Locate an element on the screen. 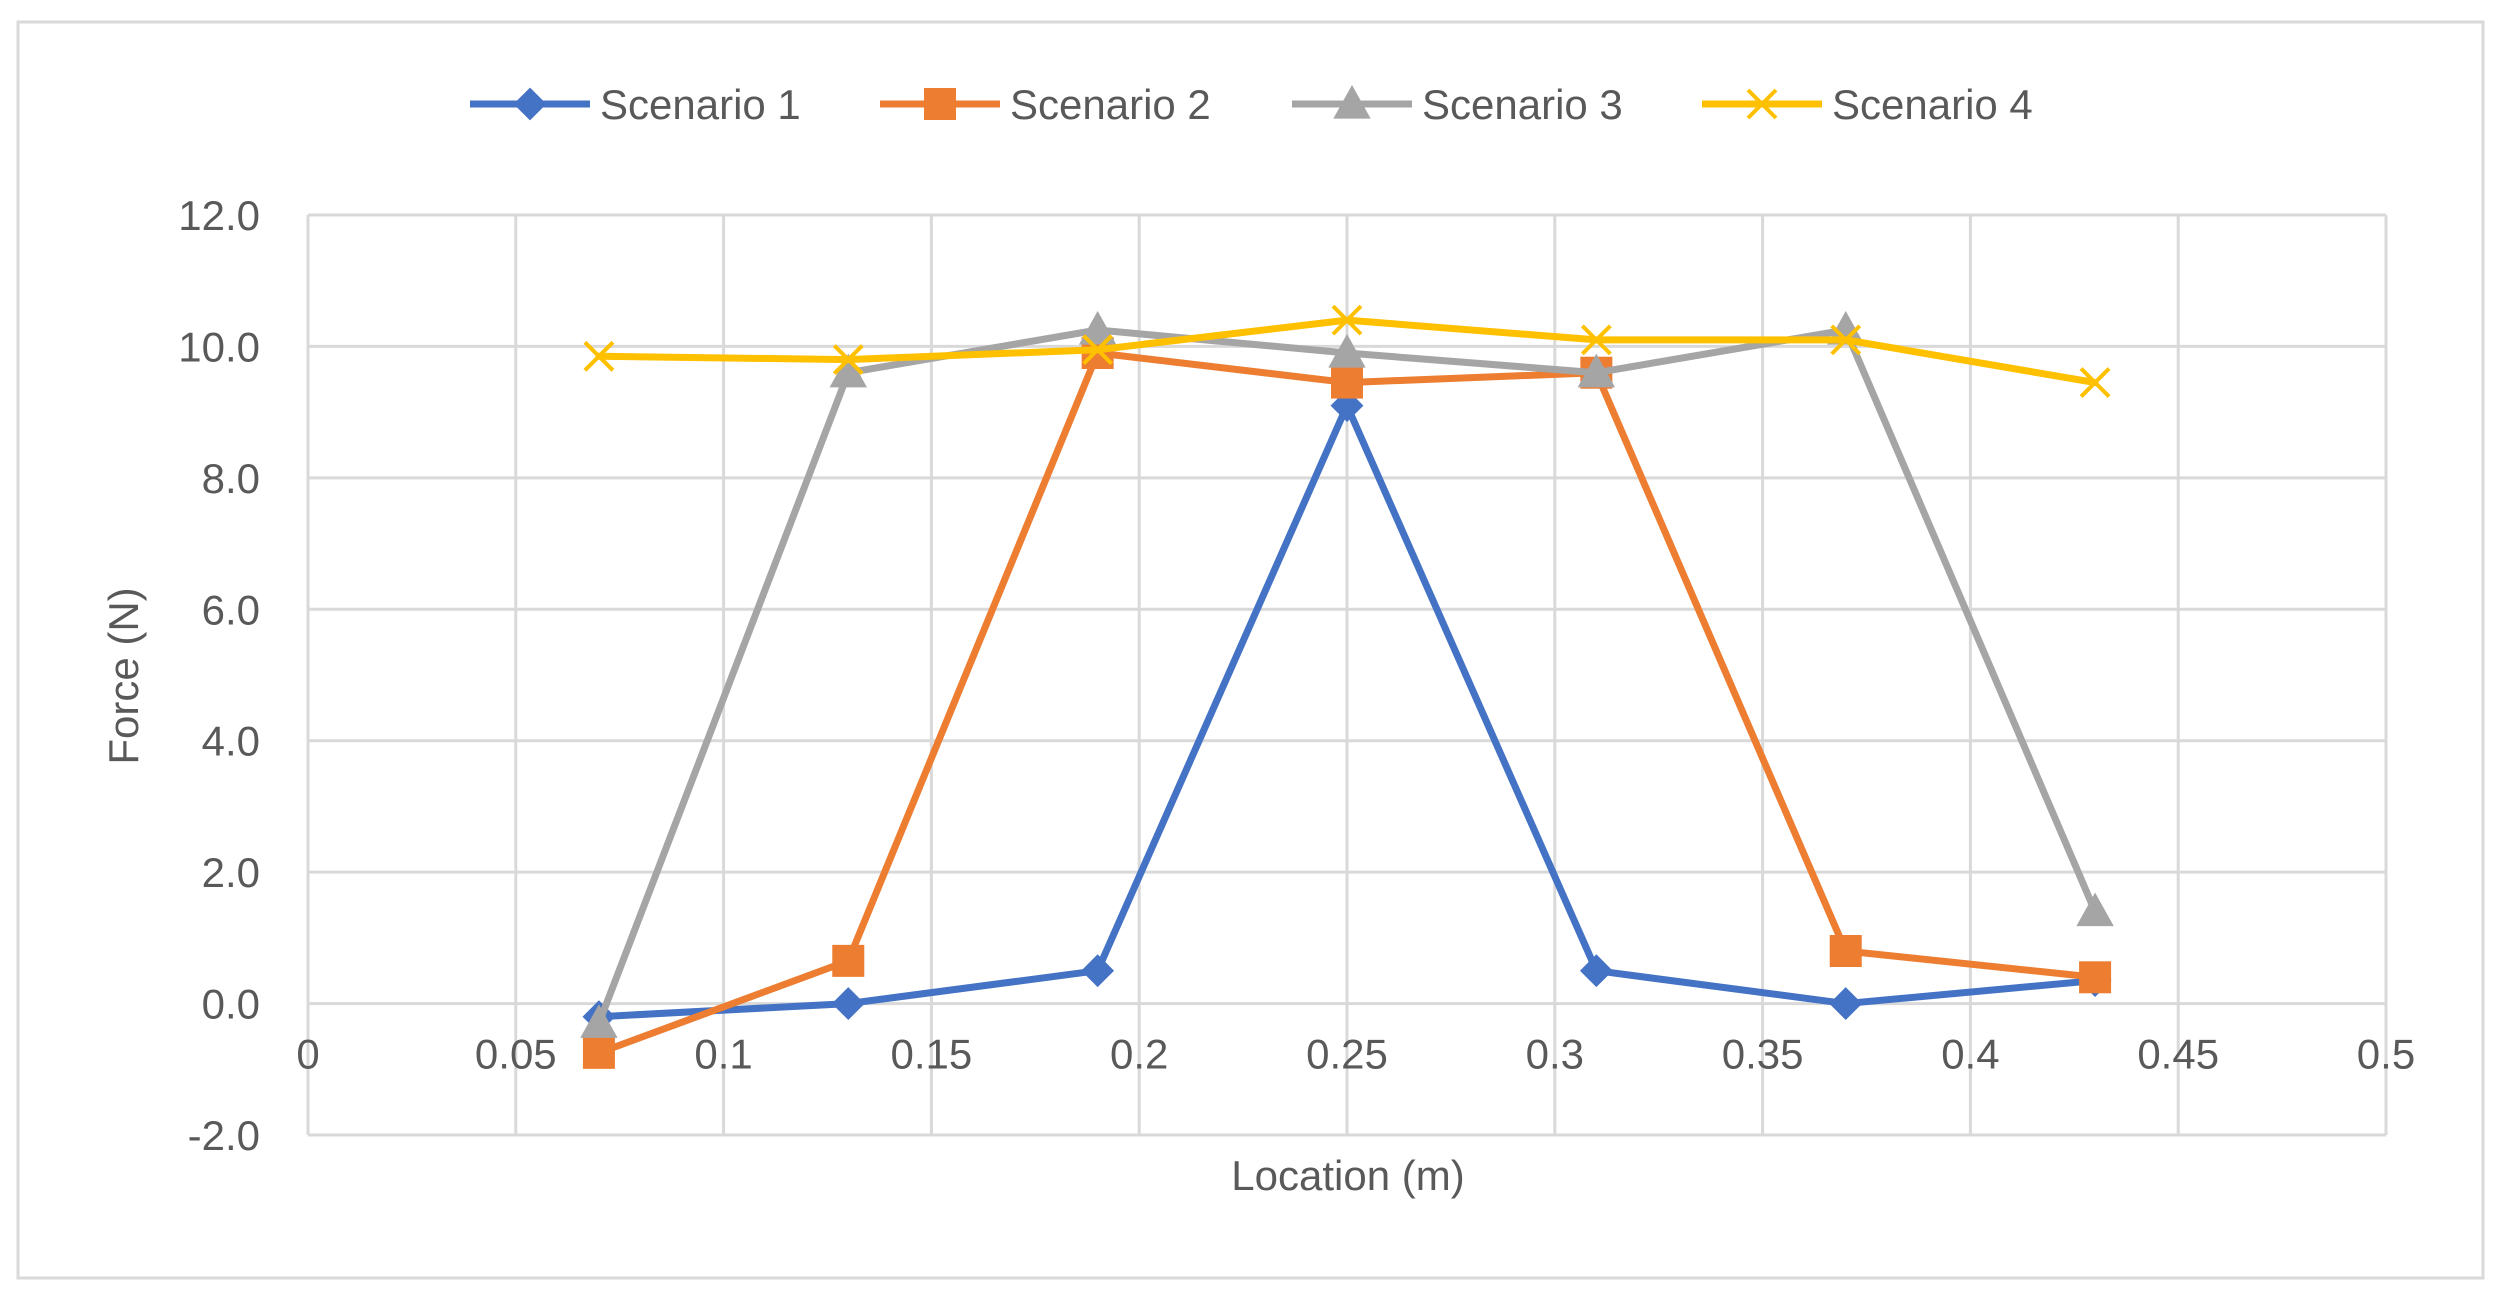  y-tick-label: 4.0 is located at coordinates (231, 741).